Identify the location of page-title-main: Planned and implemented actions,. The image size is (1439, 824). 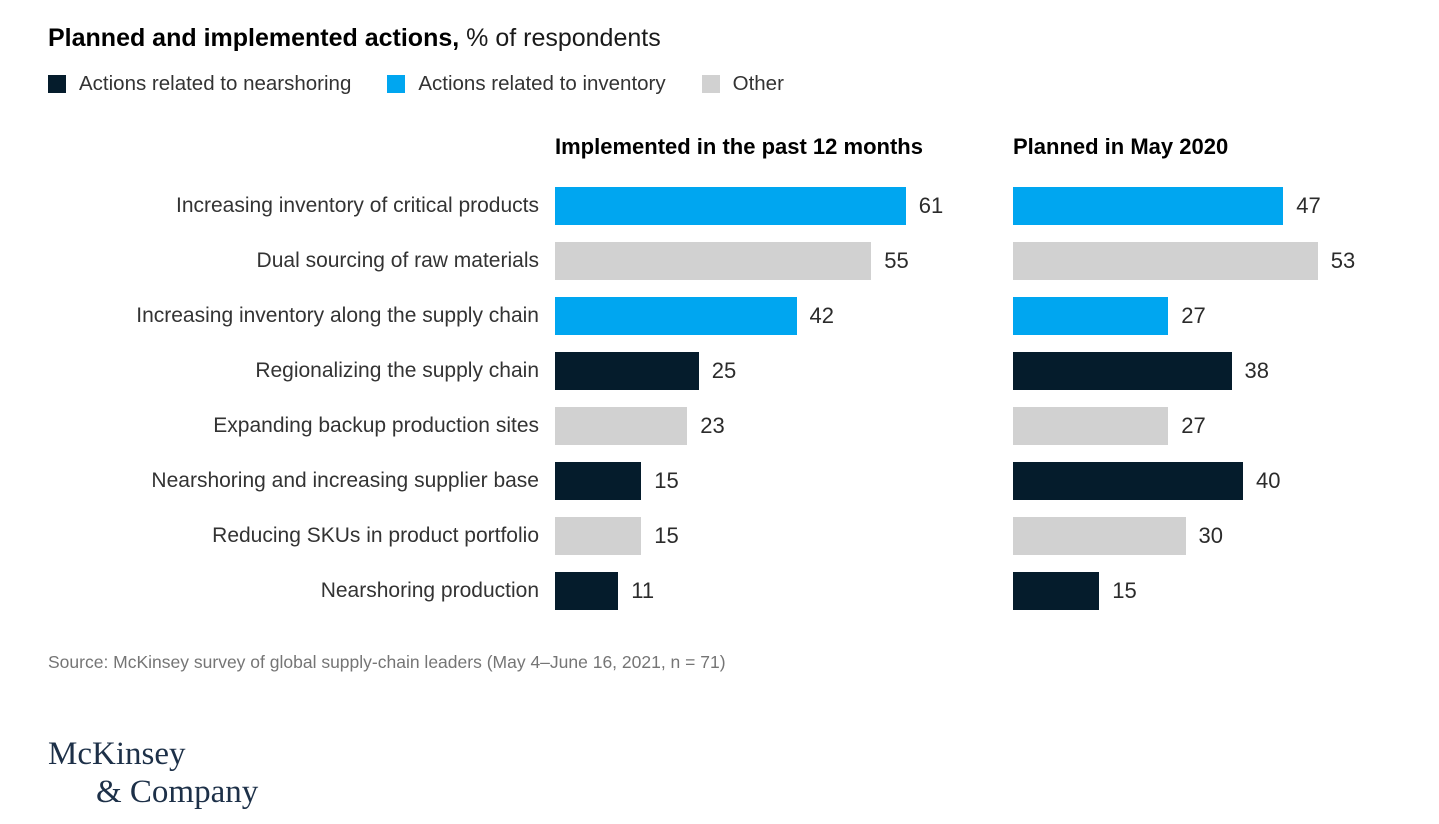
(254, 38).